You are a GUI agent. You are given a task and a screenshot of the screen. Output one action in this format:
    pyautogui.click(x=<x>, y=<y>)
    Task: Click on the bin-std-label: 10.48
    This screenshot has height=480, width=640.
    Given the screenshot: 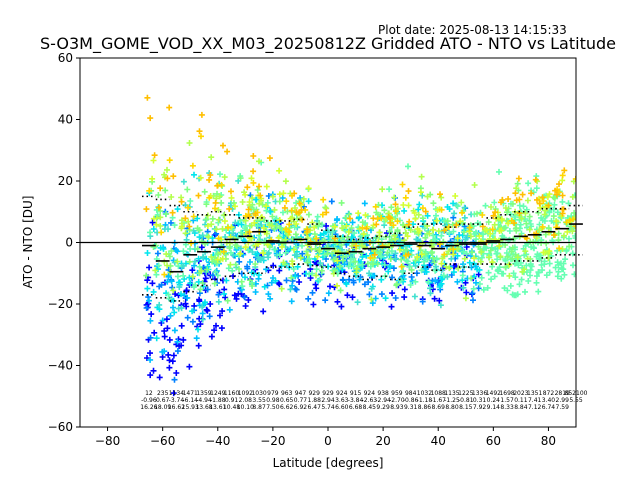 What is the action you would take?
    pyautogui.click(x=231, y=407)
    